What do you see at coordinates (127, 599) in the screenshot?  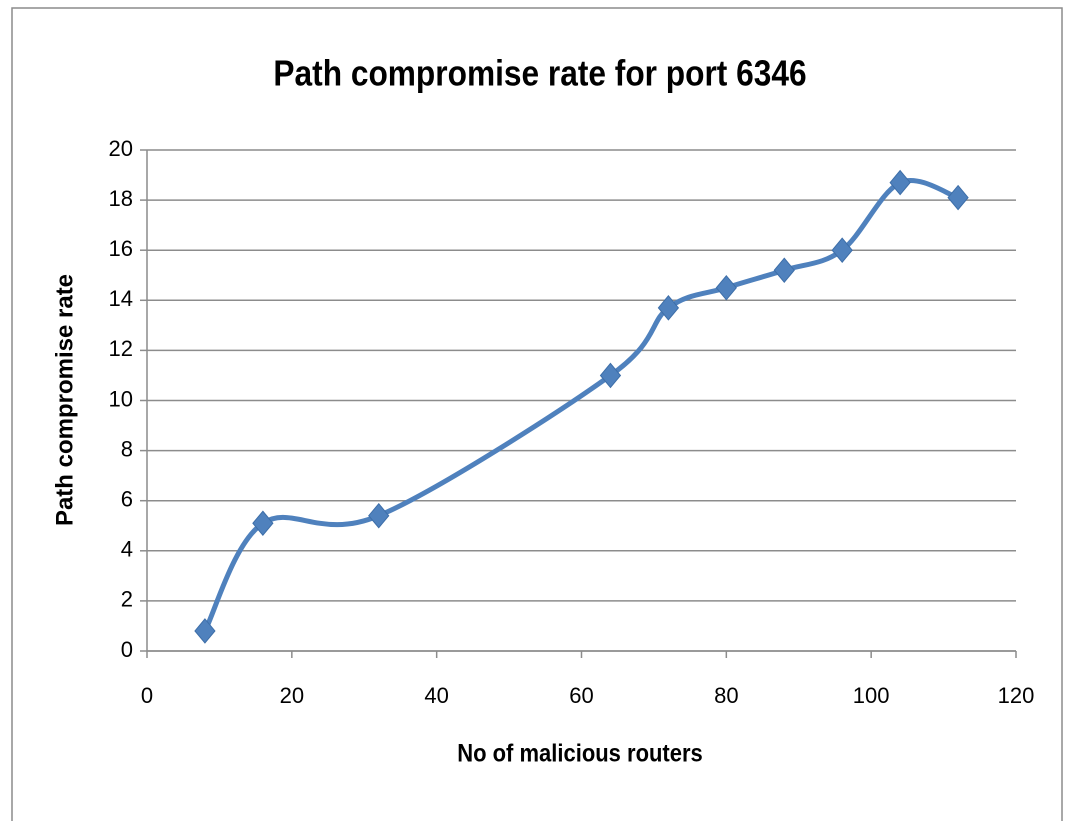 I see `y-tick-label: 2` at bounding box center [127, 599].